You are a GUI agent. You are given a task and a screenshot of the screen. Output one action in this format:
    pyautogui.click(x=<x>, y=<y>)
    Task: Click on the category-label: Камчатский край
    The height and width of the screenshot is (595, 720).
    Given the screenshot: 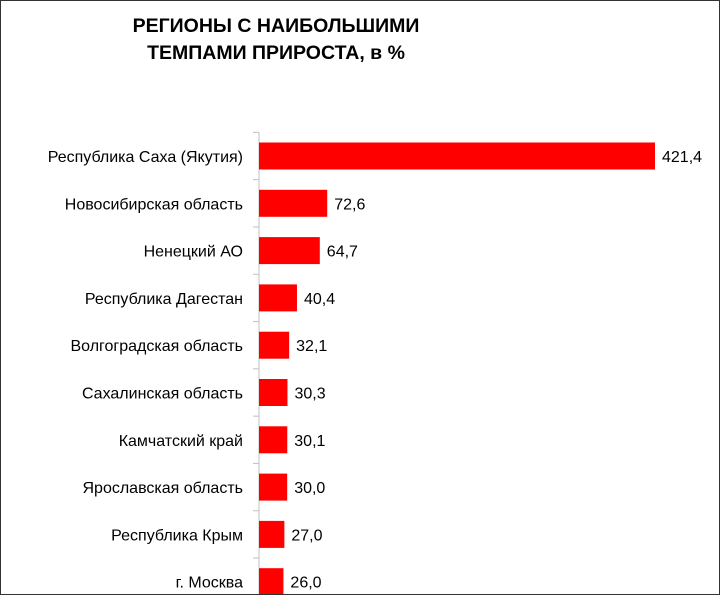 What is the action you would take?
    pyautogui.click(x=181, y=441)
    